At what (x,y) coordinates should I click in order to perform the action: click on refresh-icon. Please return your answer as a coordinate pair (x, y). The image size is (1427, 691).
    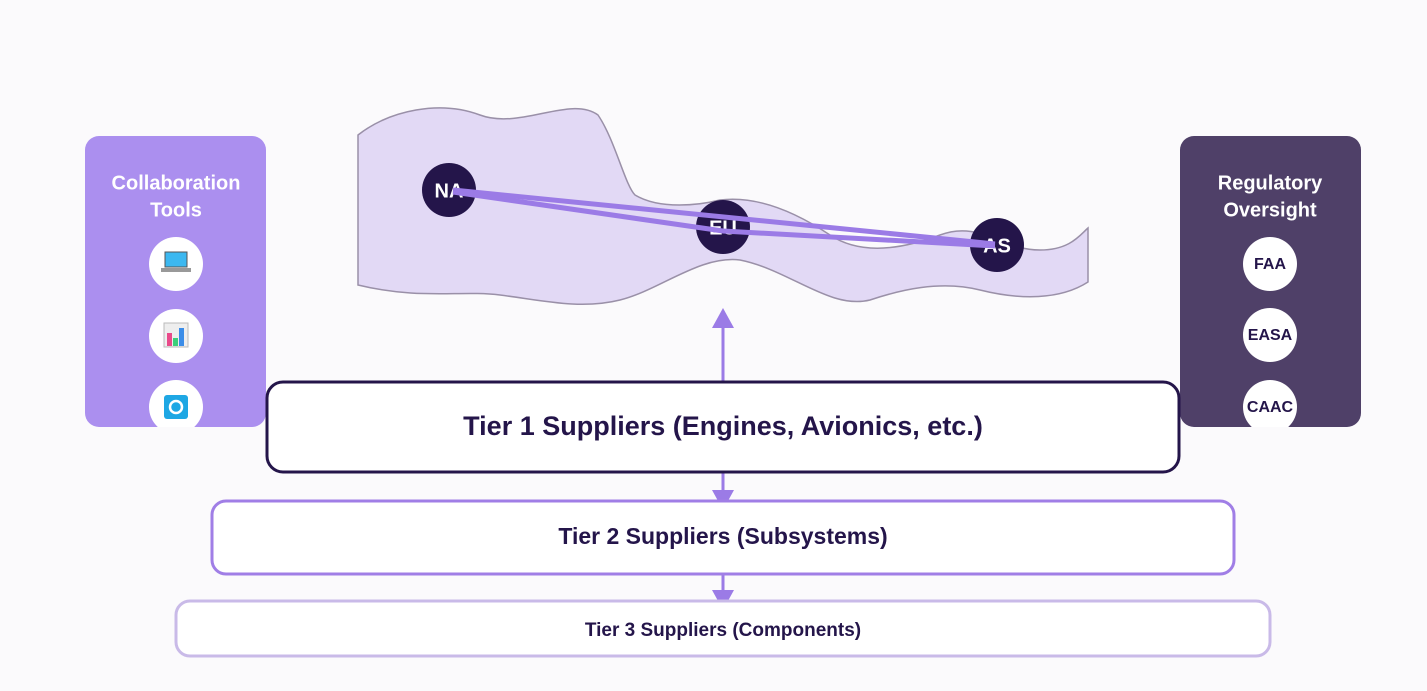
    Looking at the image, I should click on (176, 407).